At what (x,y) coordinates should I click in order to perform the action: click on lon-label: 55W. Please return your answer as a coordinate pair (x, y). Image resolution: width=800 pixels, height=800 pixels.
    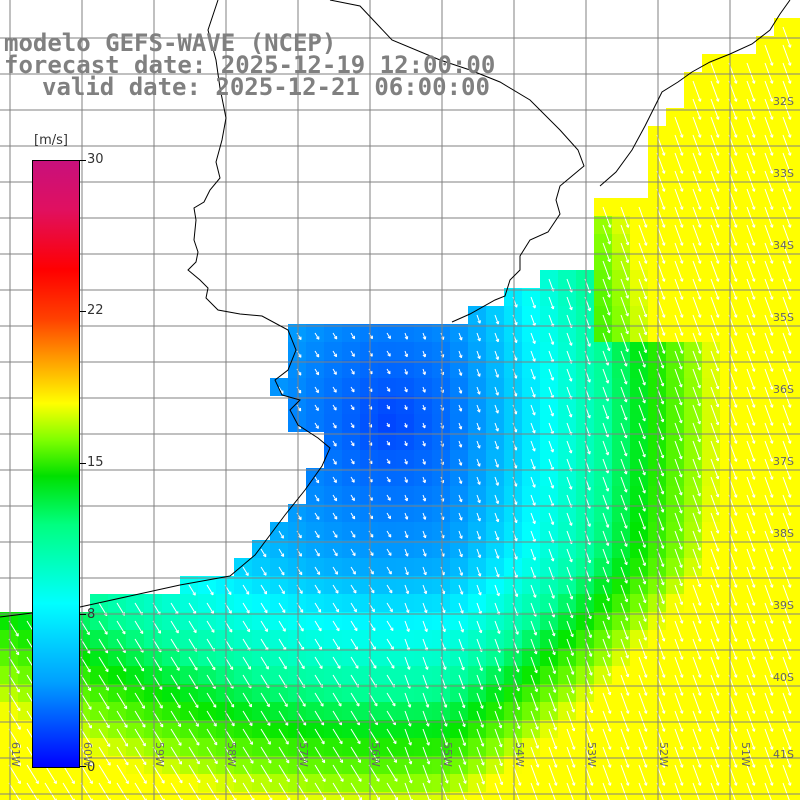
    Looking at the image, I should click on (447, 754).